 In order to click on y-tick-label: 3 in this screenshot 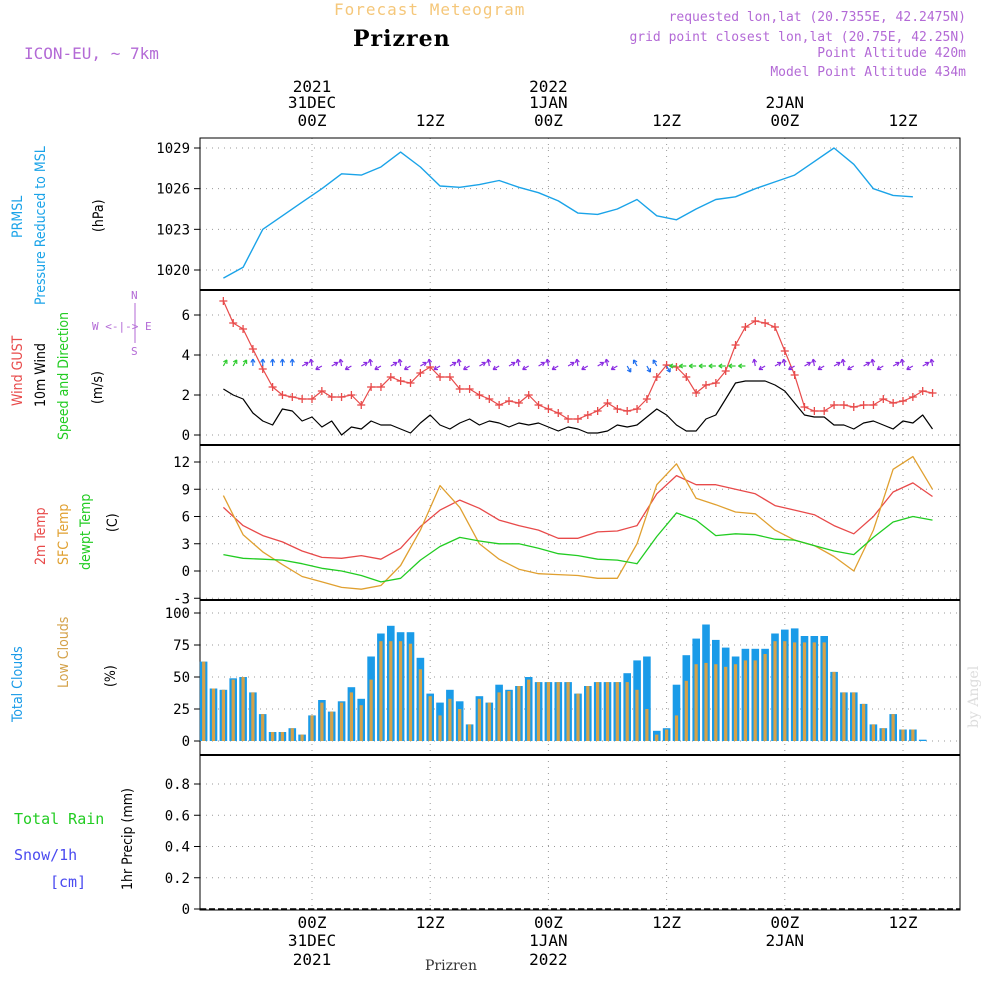, I will do `click(186, 545)`.